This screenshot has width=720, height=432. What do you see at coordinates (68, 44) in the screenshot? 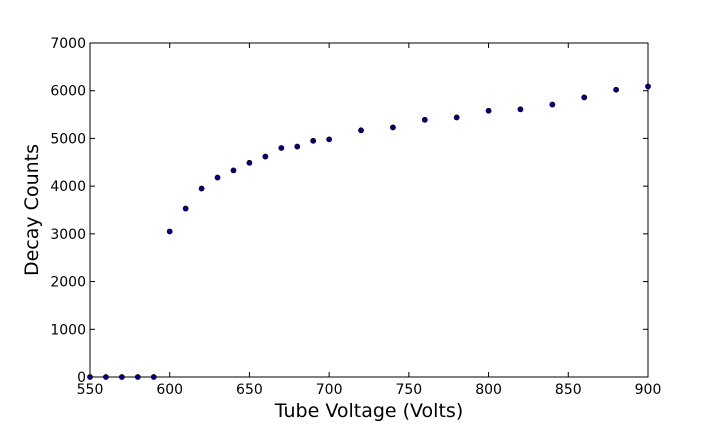
I see `y-tick-label-7: 7000` at bounding box center [68, 44].